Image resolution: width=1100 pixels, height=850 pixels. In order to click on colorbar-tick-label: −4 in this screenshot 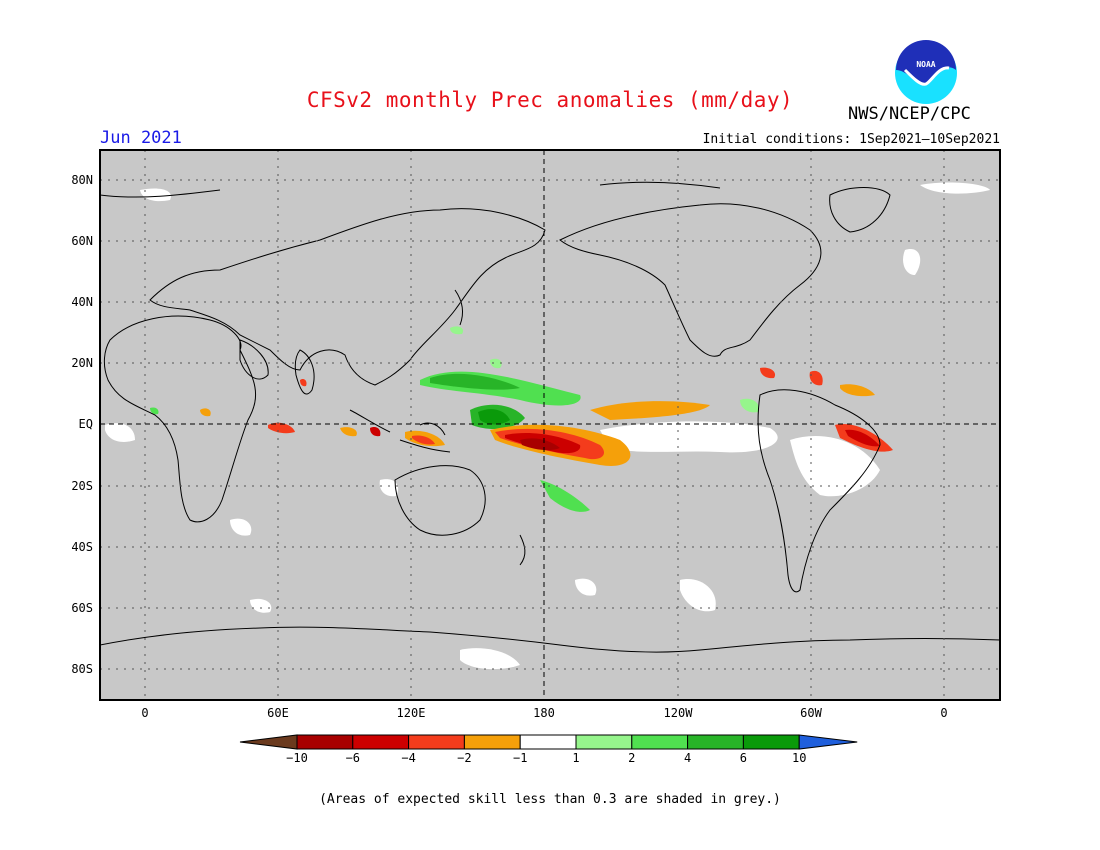, I will do `click(408, 758)`.